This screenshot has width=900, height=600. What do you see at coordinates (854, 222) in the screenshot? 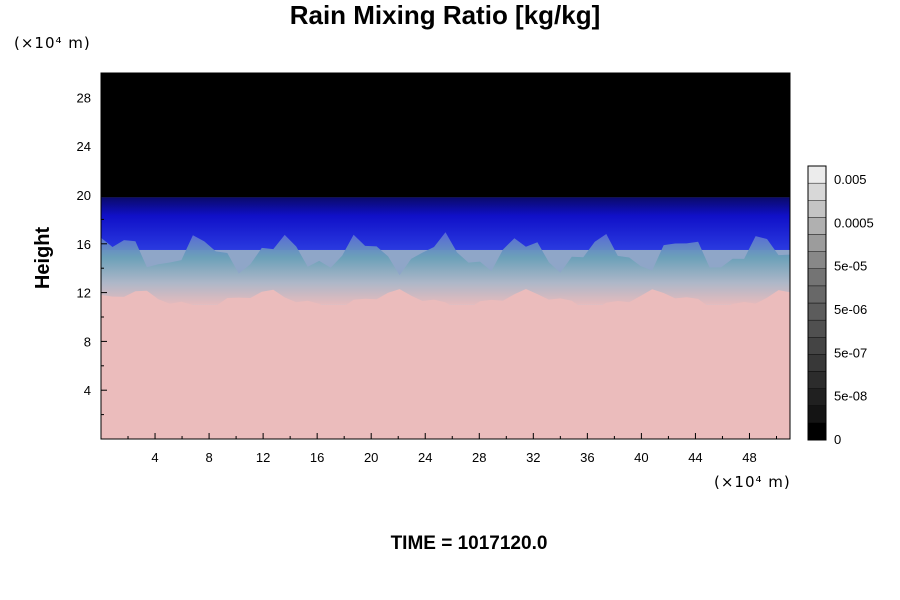
I see `colorbar-label: 0.0005` at bounding box center [854, 222].